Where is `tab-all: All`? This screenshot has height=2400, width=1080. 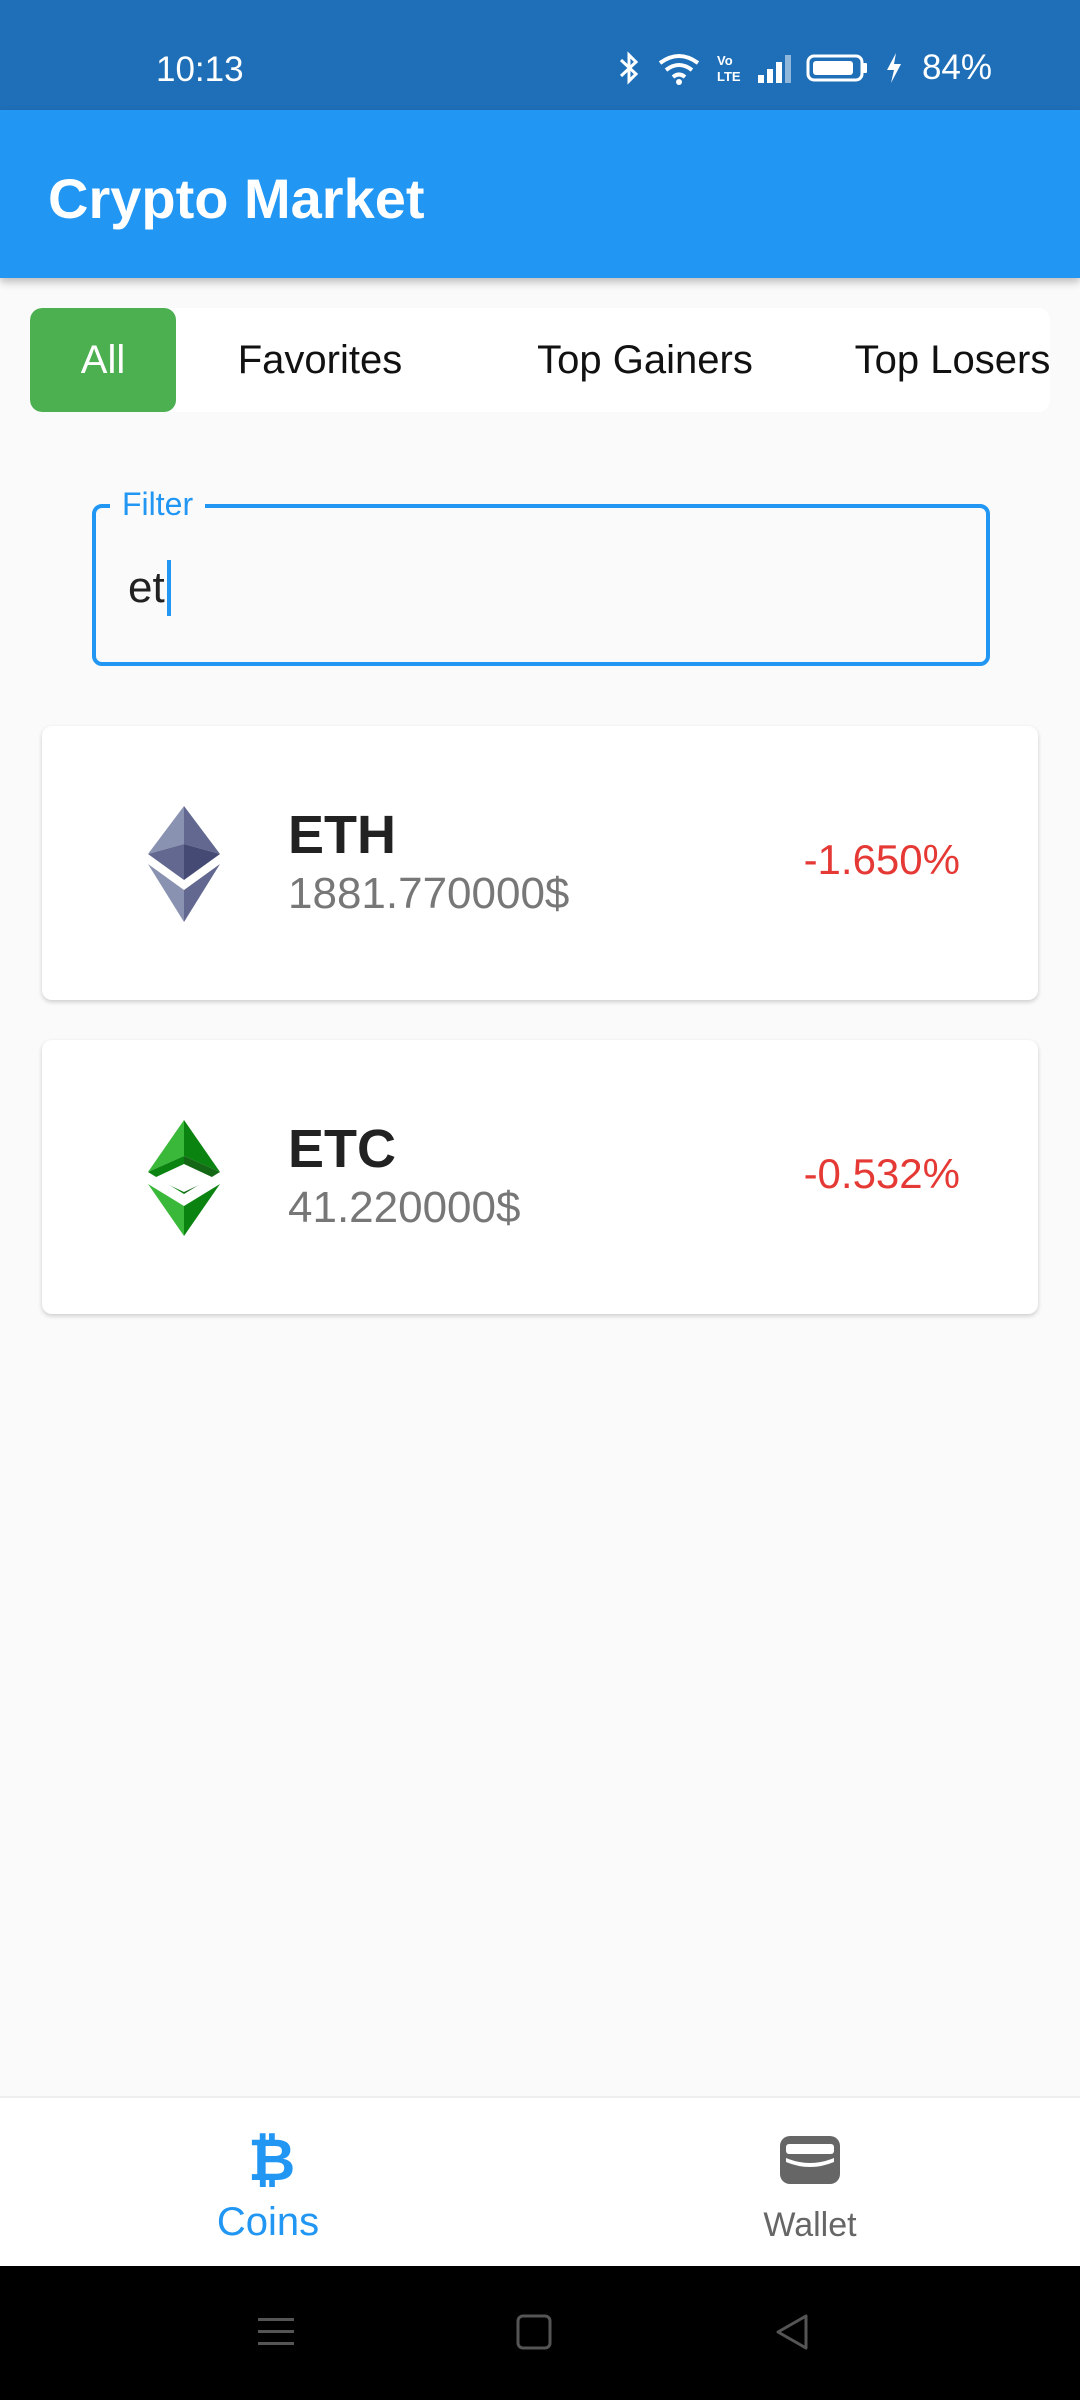
tab-all: All is located at coordinates (103, 360).